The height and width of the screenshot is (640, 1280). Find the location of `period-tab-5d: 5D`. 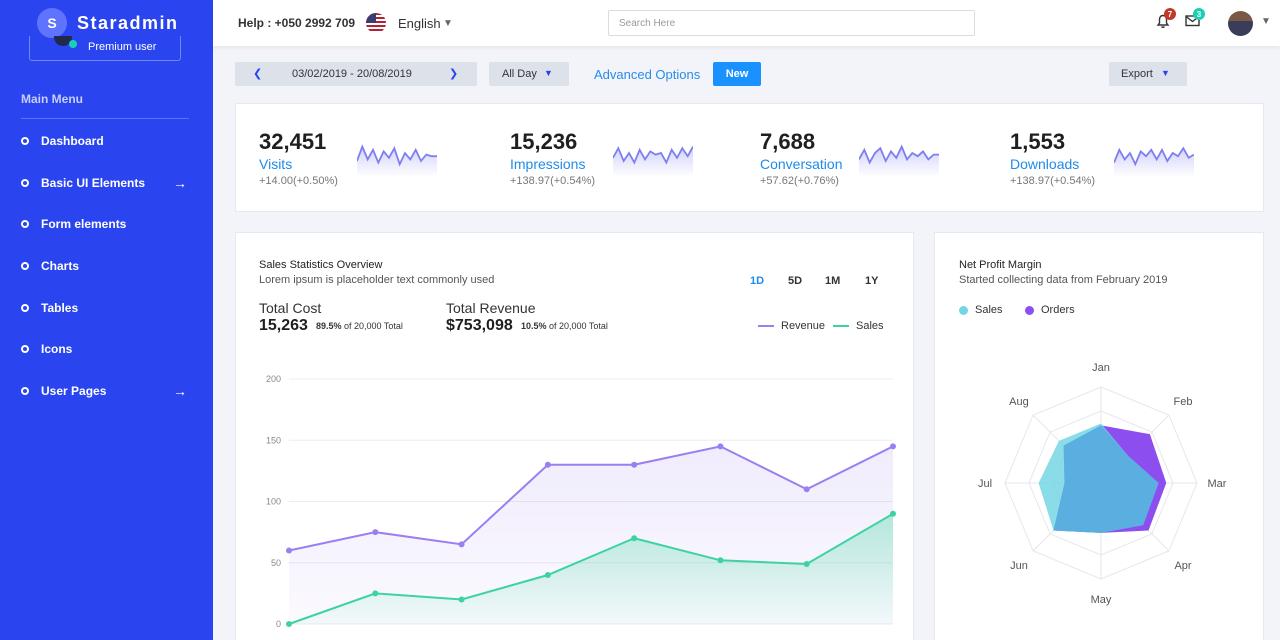

period-tab-5d: 5D is located at coordinates (795, 281).